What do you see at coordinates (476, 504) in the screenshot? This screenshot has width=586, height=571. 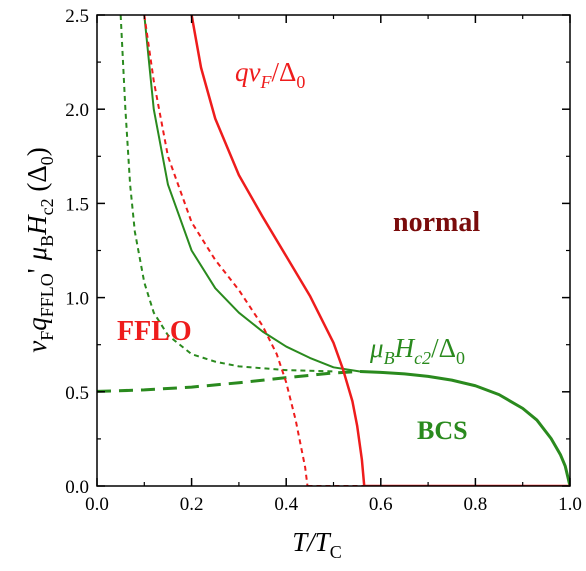 I see `x-tick-label: 0.8` at bounding box center [476, 504].